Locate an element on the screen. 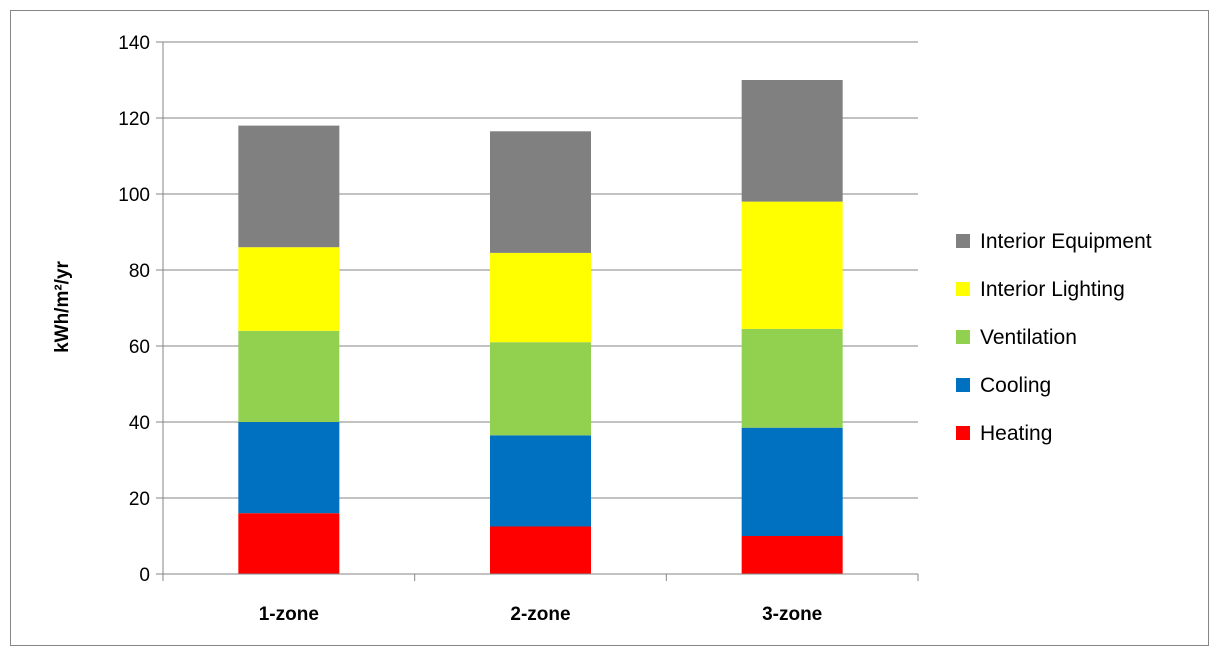  legend-label: Interior Lighting is located at coordinates (1052, 289).